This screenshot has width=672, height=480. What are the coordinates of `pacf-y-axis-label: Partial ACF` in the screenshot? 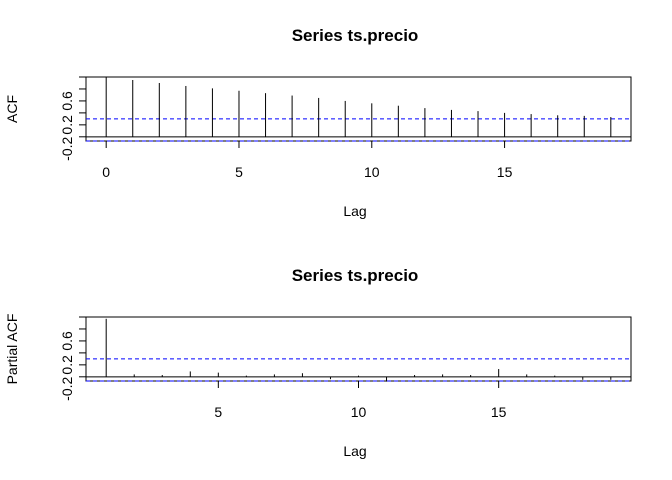 It's located at (12, 349).